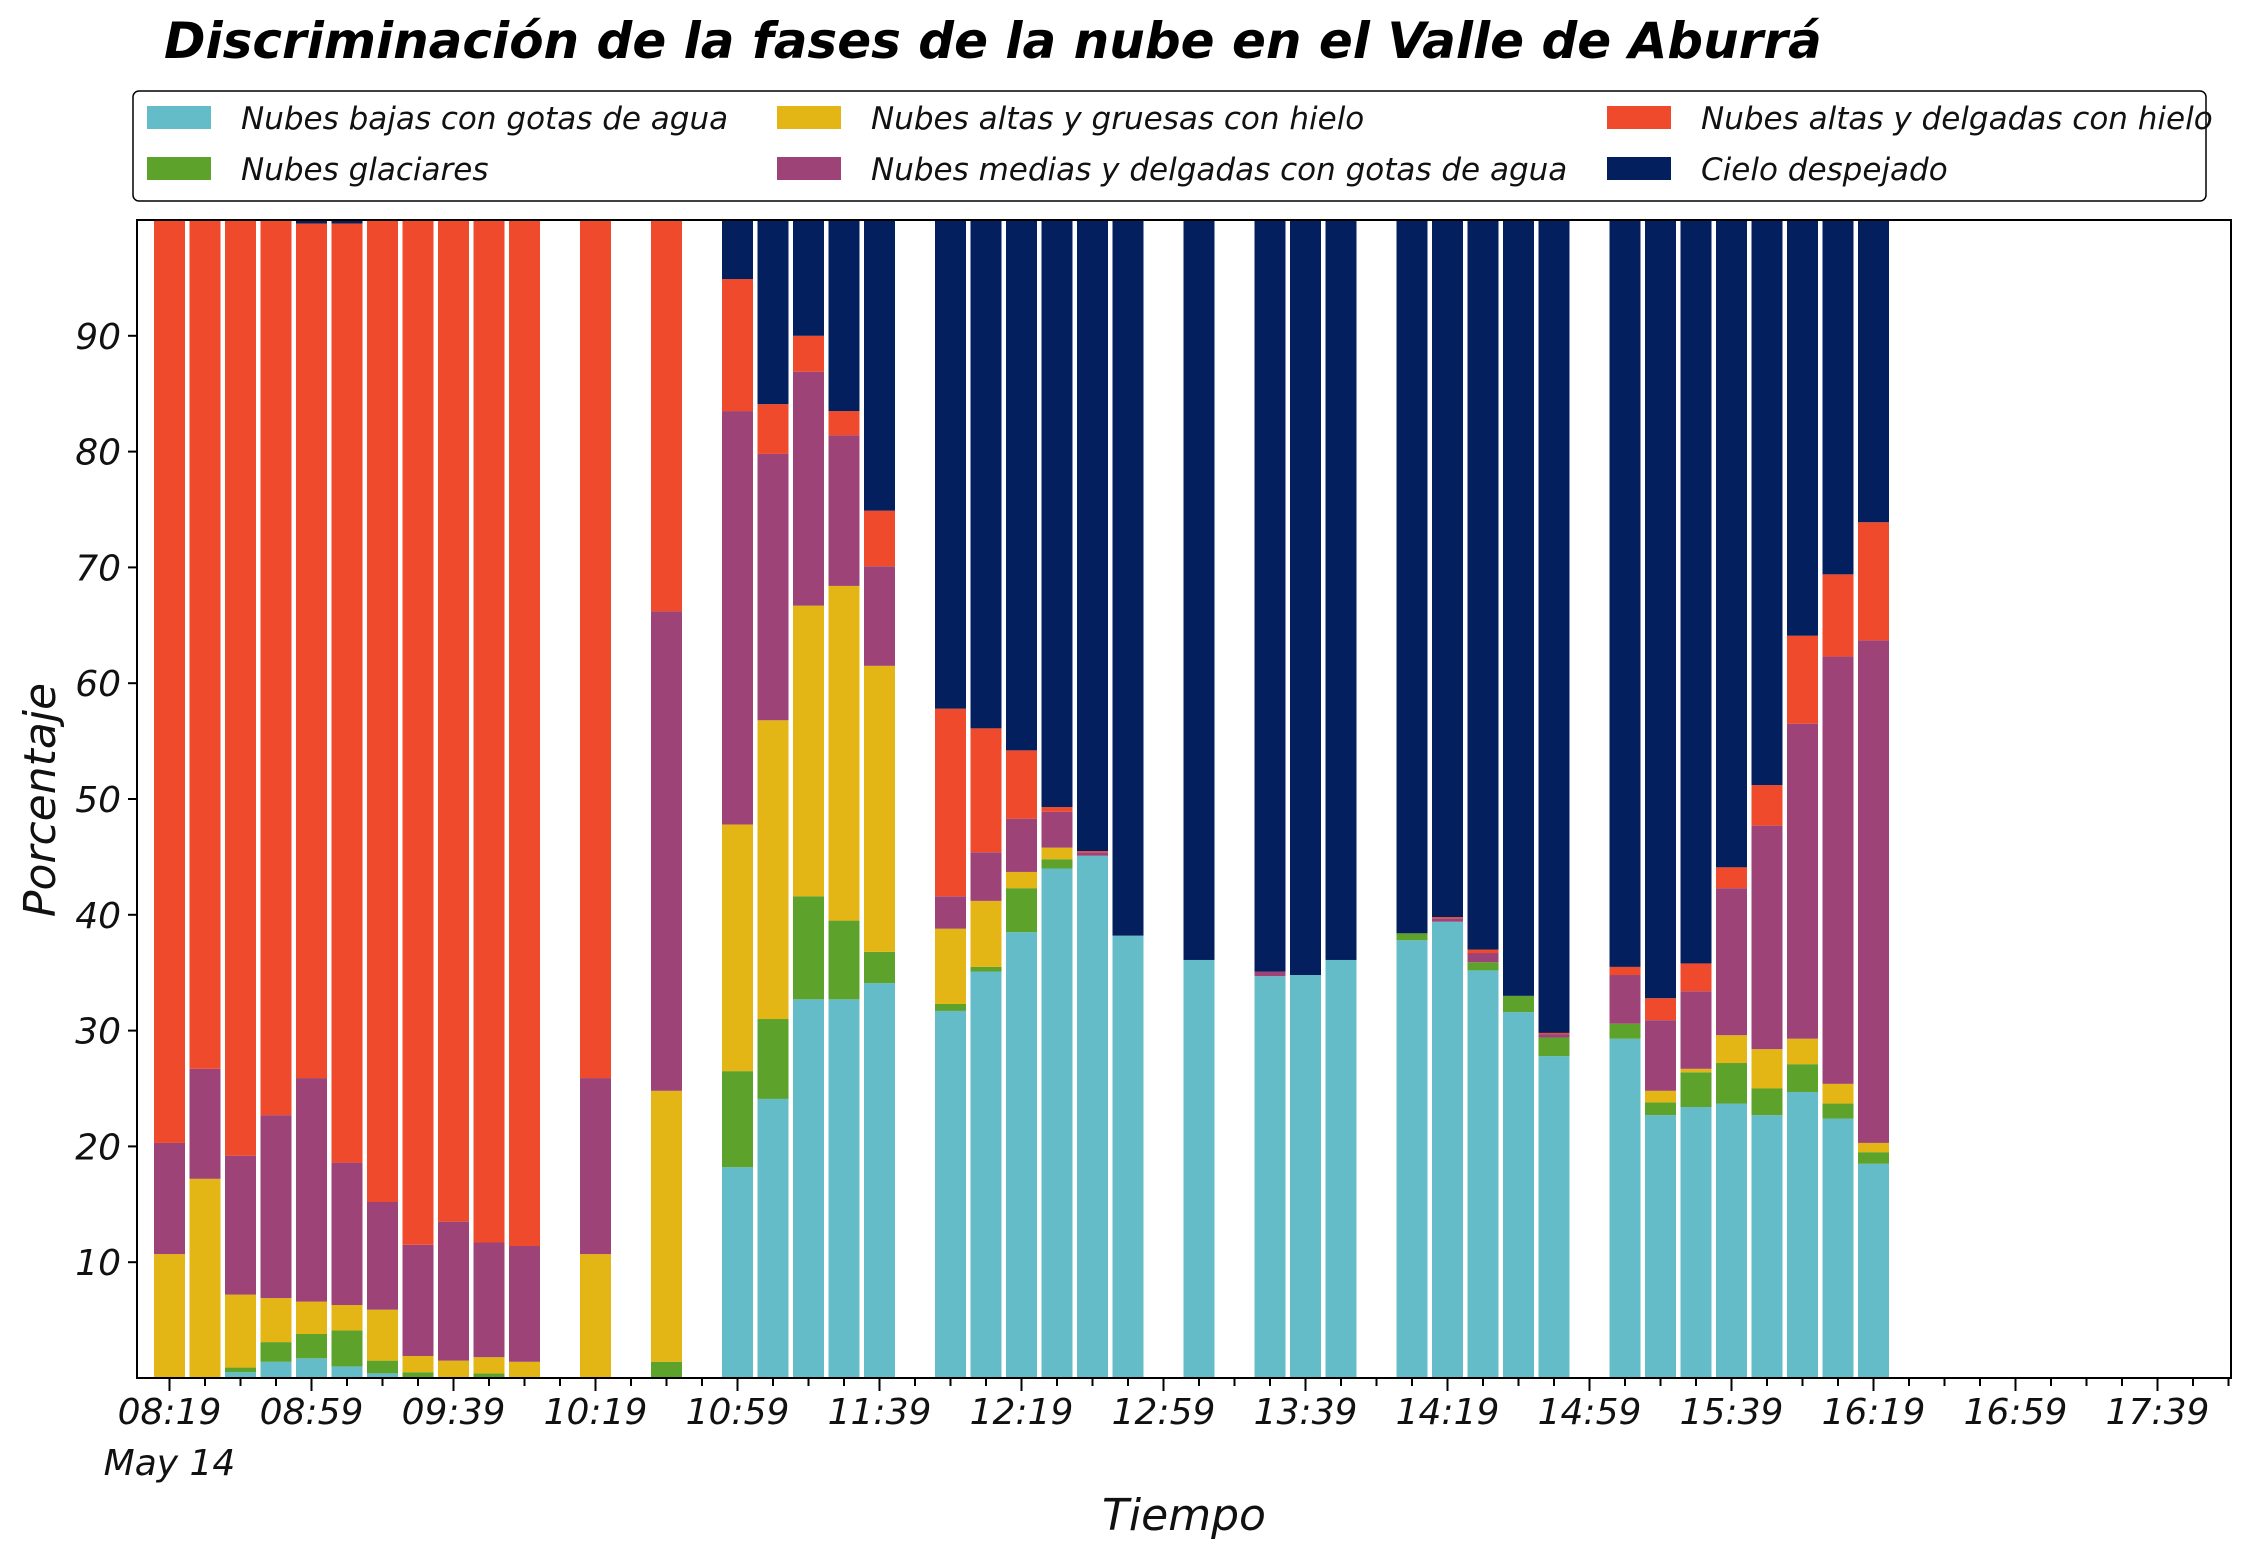 This screenshot has height=1559, width=2244. I want to click on bar-segment-1119-nubes-medias-y-delgadas-con-gotas-de-agua, so click(808, 488).